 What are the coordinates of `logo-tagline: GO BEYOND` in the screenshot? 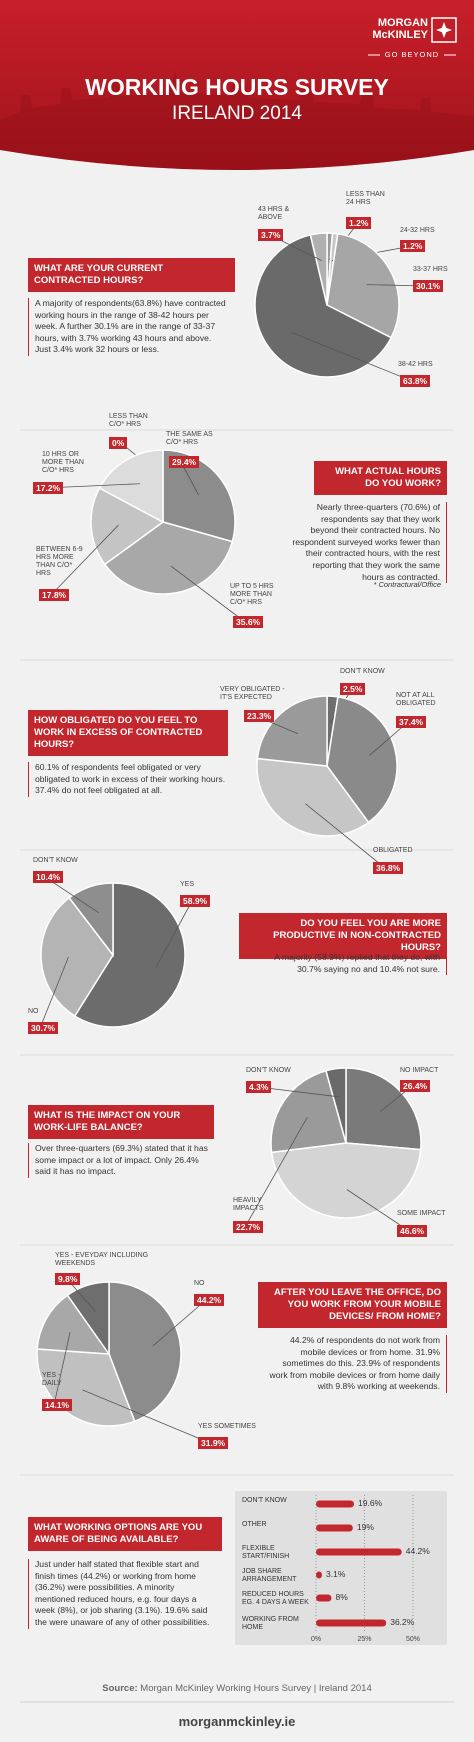 It's located at (412, 54).